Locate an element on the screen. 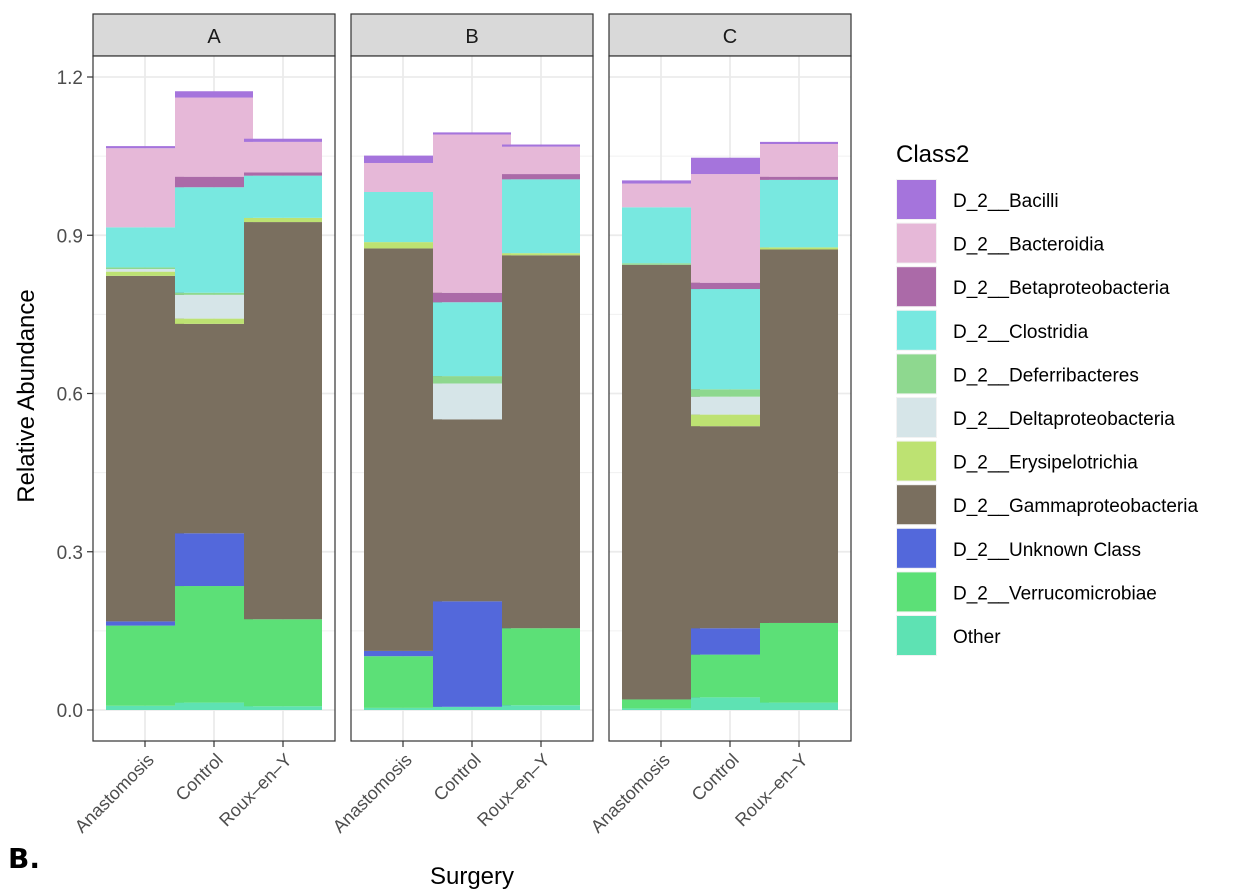  legend-label: D_2__Bacilli is located at coordinates (1006, 201).